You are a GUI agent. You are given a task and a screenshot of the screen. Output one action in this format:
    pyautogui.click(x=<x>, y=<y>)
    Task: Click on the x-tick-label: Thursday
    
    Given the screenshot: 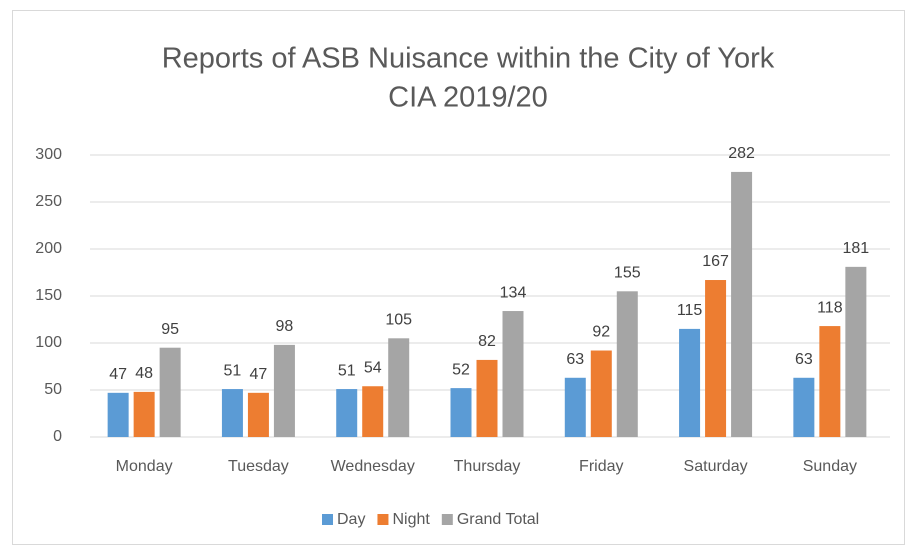 What is the action you would take?
    pyautogui.click(x=487, y=466)
    